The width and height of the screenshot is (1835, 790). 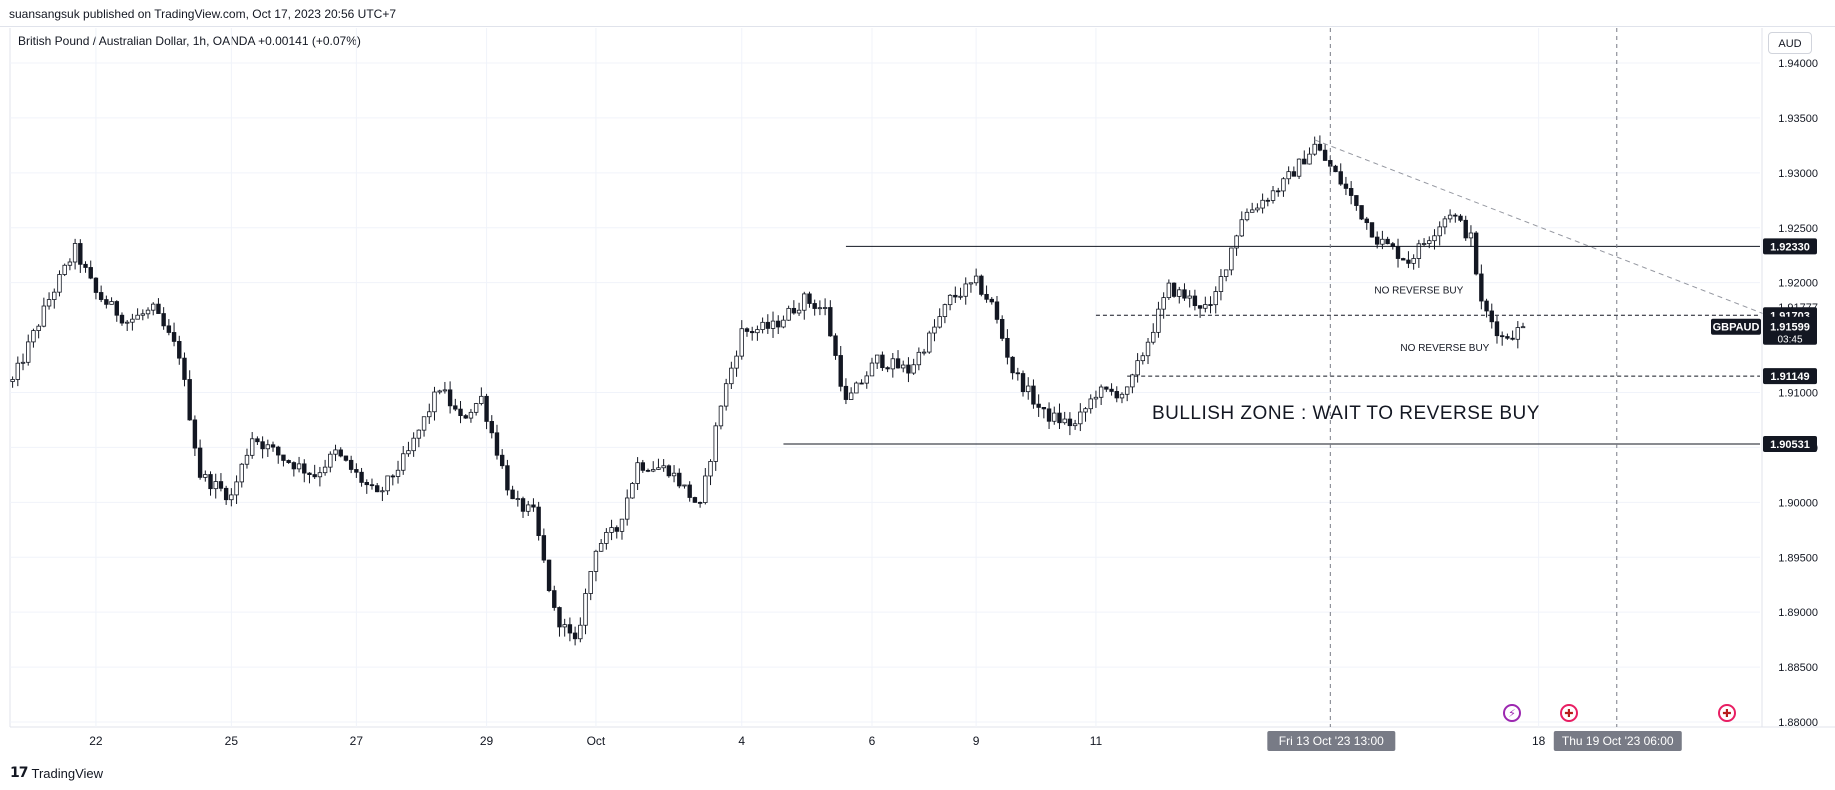 What do you see at coordinates (19, 773) in the screenshot?
I see `tradingview-logo-icon: 17` at bounding box center [19, 773].